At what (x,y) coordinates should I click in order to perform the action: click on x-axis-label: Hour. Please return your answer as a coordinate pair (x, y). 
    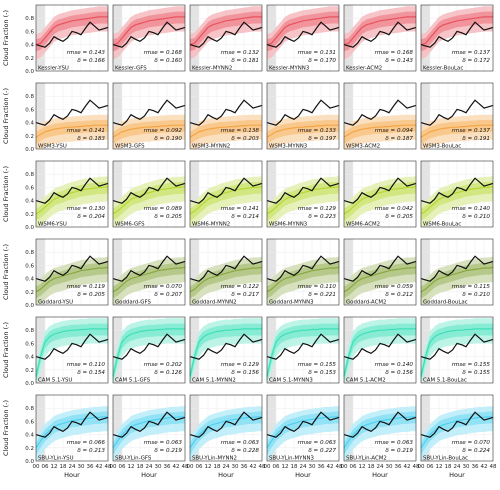
    Looking at the image, I should click on (303, 475).